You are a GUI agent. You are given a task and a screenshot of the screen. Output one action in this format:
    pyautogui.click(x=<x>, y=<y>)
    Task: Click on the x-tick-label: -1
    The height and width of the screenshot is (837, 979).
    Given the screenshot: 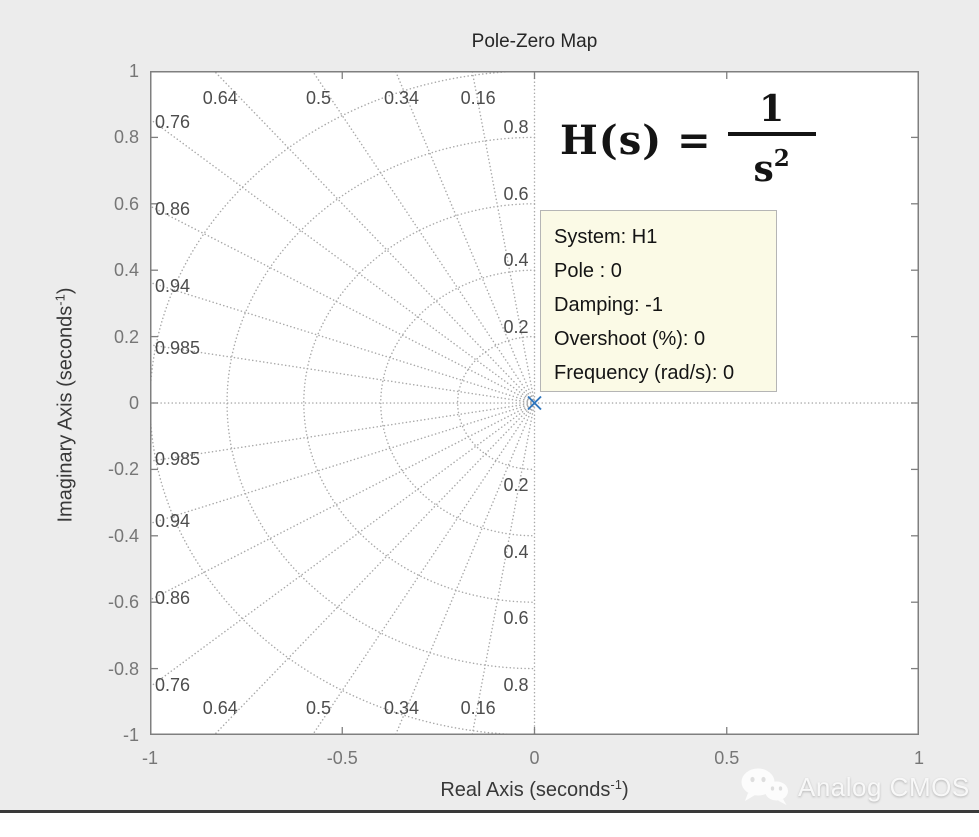 What is the action you would take?
    pyautogui.click(x=149, y=758)
    